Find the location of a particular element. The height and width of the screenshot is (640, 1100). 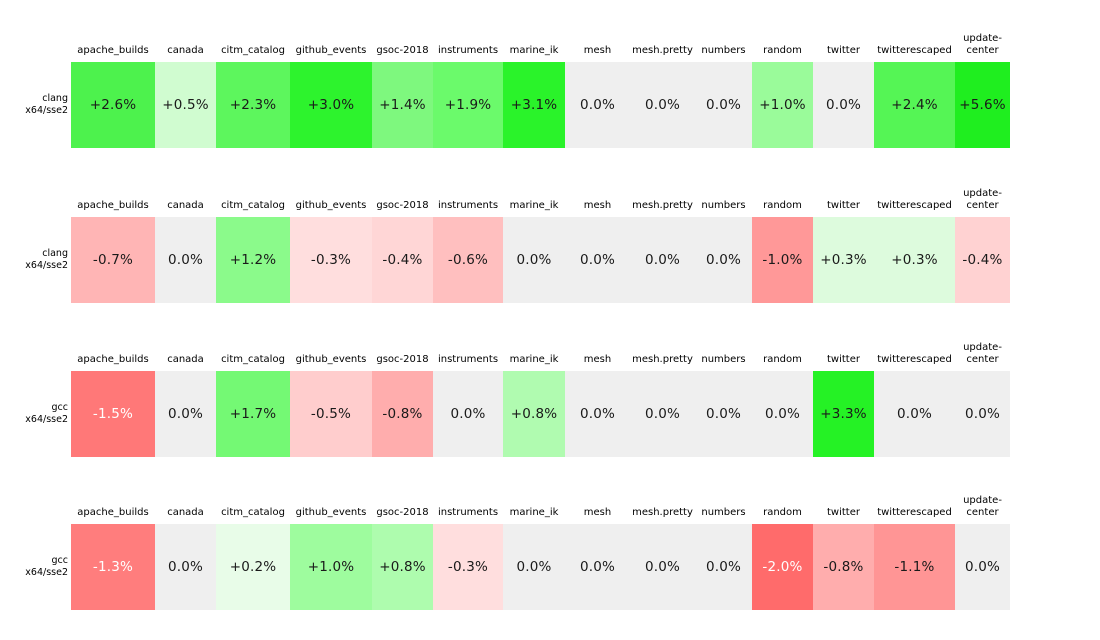

heatmap-cell: +5.6% is located at coordinates (982, 105).